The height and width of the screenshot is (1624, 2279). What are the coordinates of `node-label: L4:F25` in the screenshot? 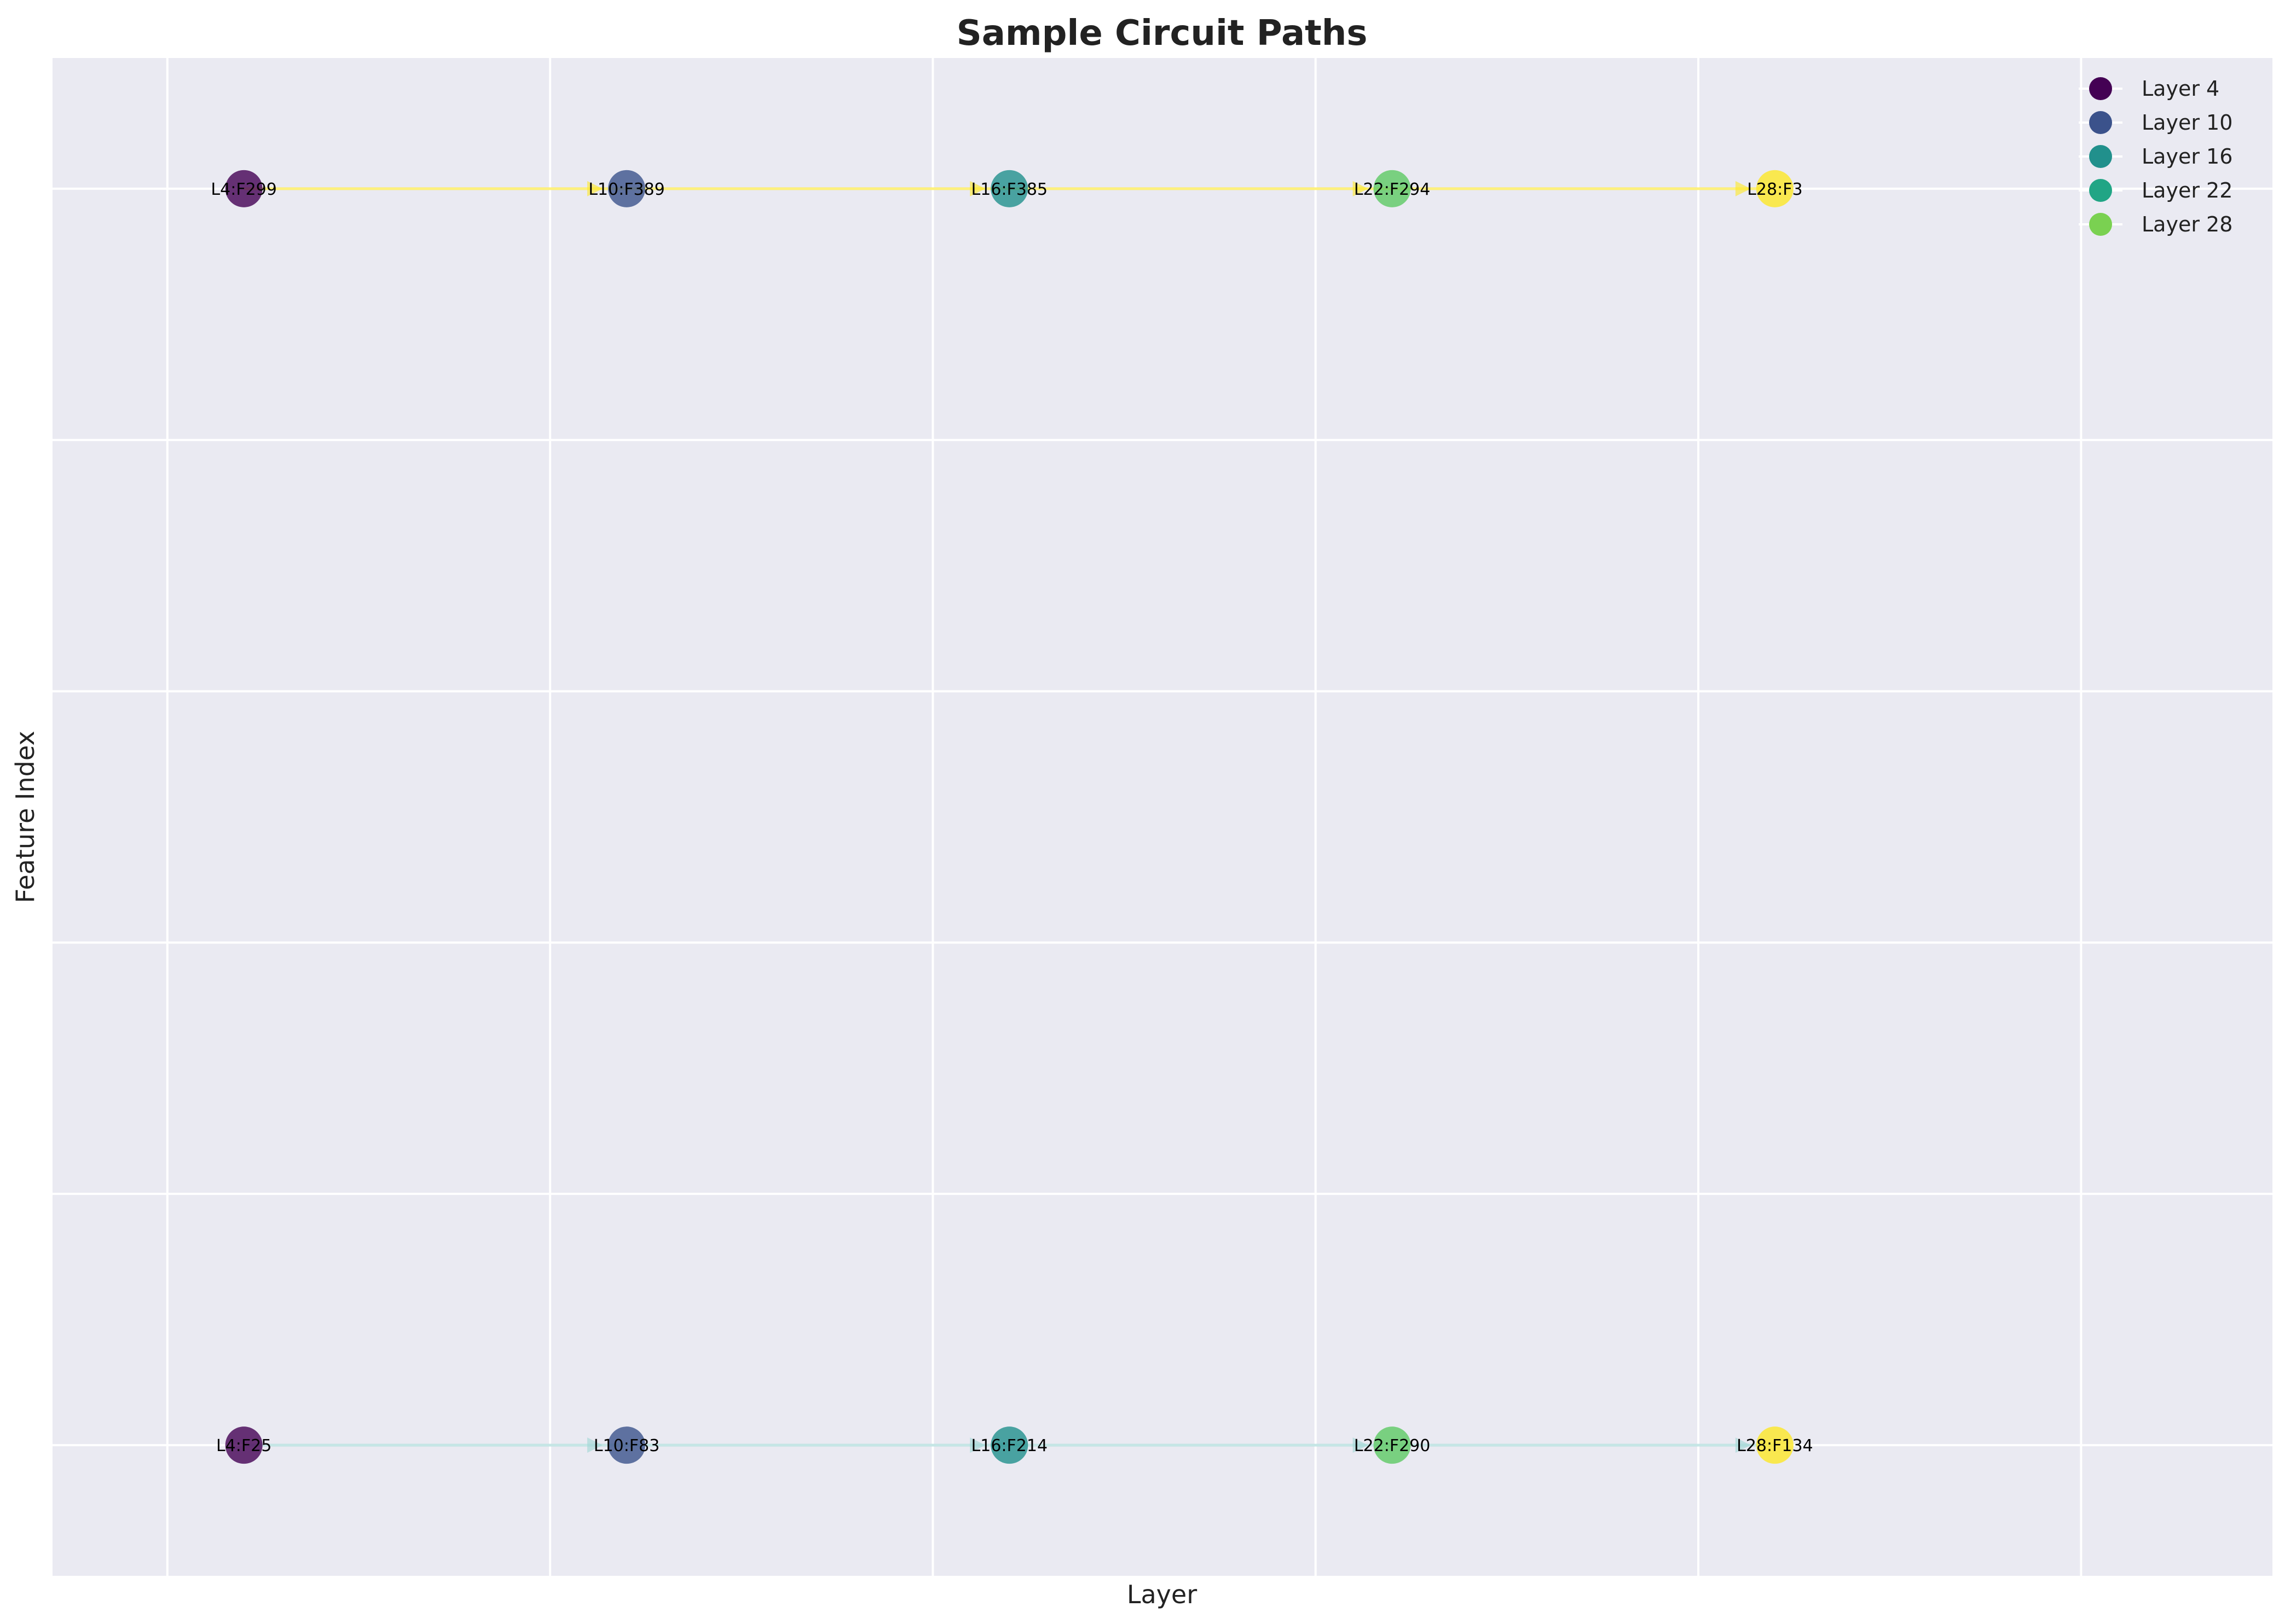 It's located at (243, 1445).